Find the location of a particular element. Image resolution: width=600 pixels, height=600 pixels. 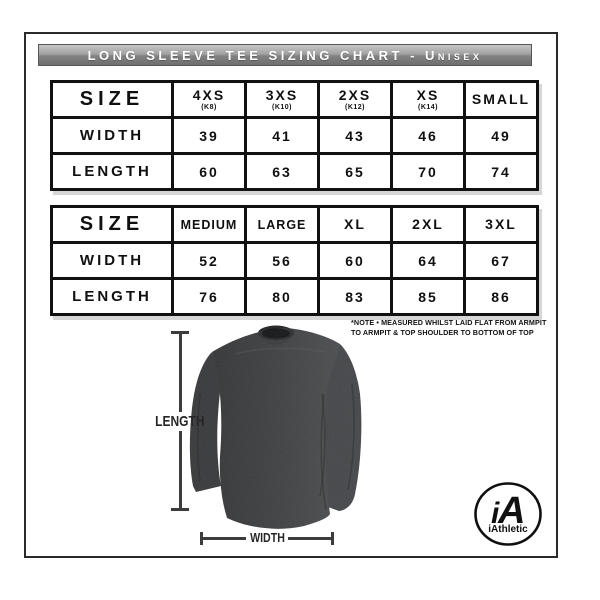

width-label: WIDTH is located at coordinates (267, 538).